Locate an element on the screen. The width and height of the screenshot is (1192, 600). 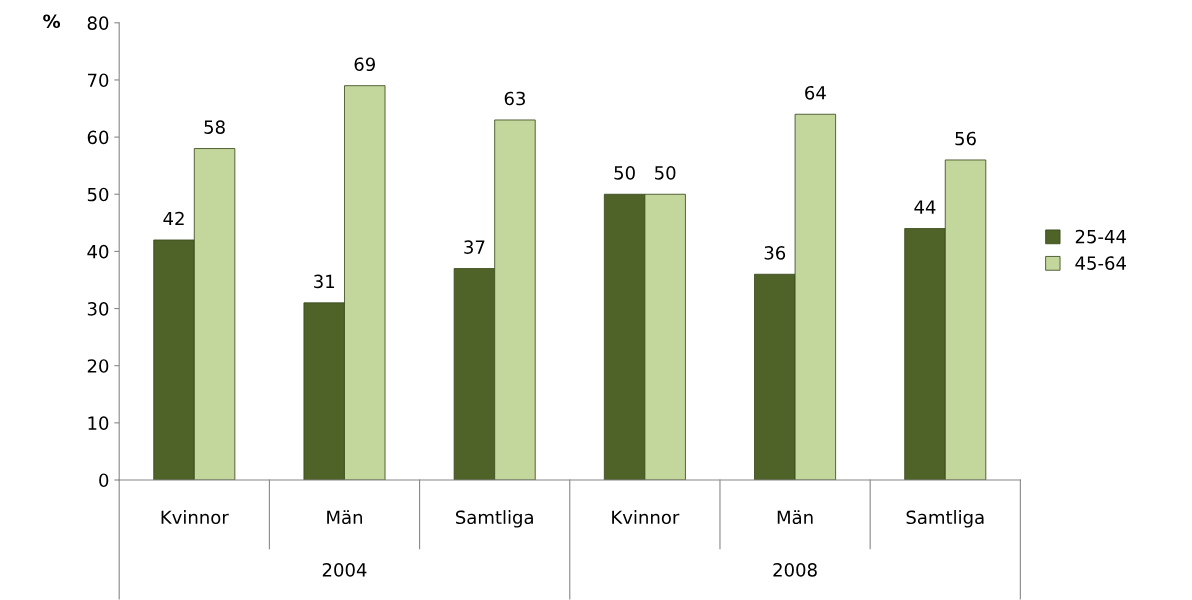
y-tick-label: 50 is located at coordinates (98, 194).